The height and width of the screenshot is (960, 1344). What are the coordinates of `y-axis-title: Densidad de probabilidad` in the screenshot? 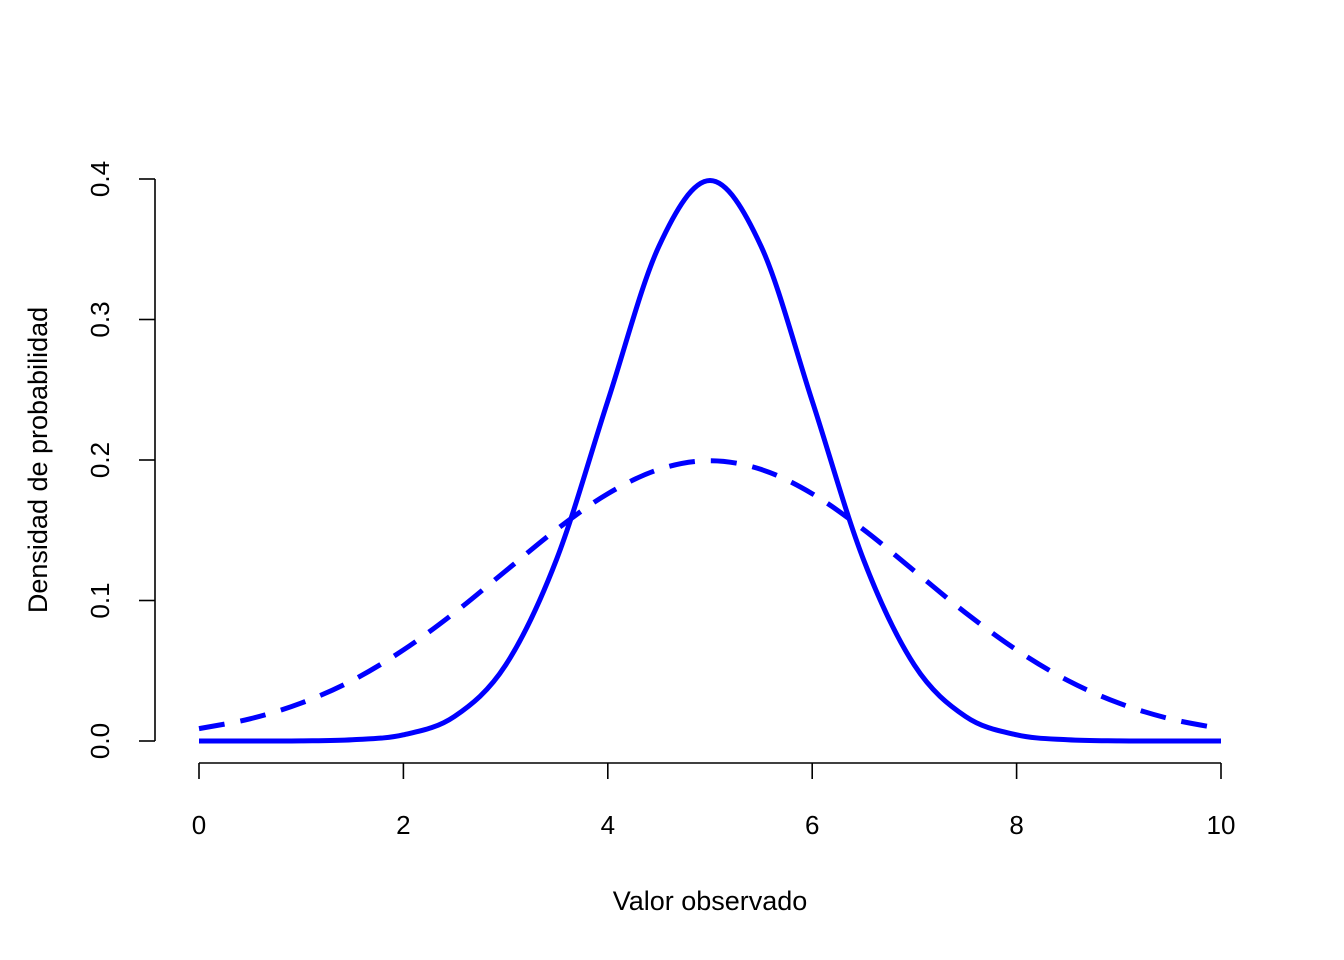 It's located at (38, 460).